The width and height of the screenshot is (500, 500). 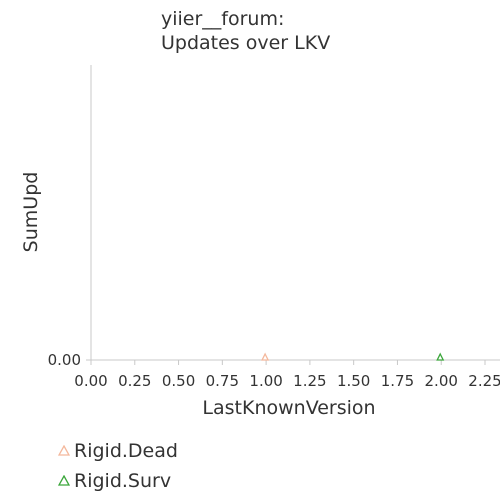 What do you see at coordinates (484, 381) in the screenshot?
I see `x-tick-label-9: 2.25` at bounding box center [484, 381].